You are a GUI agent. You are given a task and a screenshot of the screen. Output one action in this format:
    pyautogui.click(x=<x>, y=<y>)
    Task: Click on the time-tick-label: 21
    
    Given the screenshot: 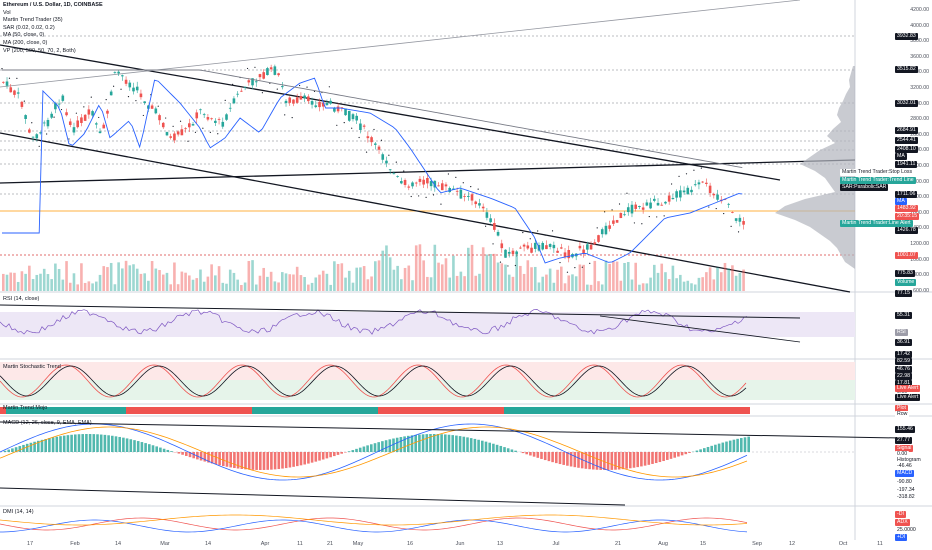 What is the action you would take?
    pyautogui.click(x=618, y=544)
    